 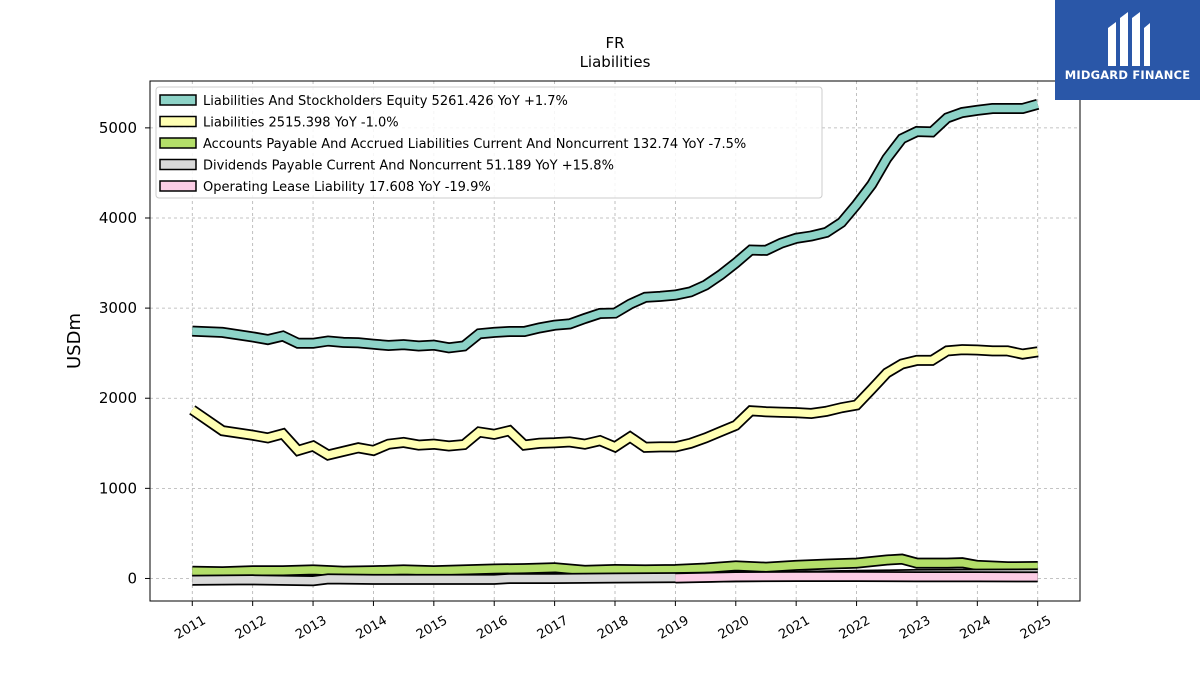 What do you see at coordinates (794, 628) in the screenshot?
I see `x-tick-label: 2021` at bounding box center [794, 628].